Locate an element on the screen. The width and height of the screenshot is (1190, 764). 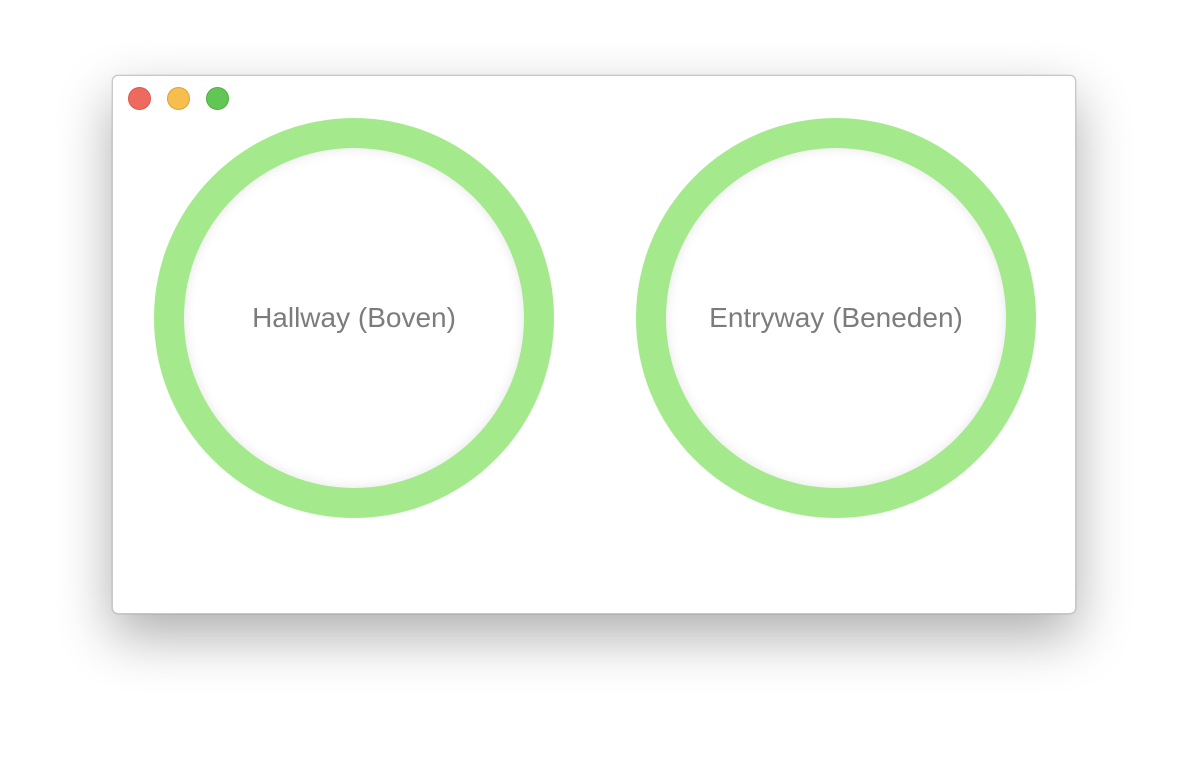
minimize-button is located at coordinates (178, 98).